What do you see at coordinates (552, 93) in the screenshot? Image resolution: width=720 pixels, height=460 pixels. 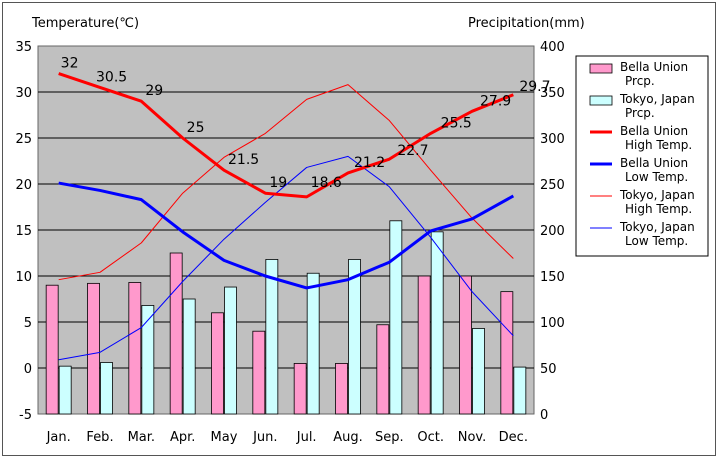 I see `right-tick-label: 350` at bounding box center [552, 93].